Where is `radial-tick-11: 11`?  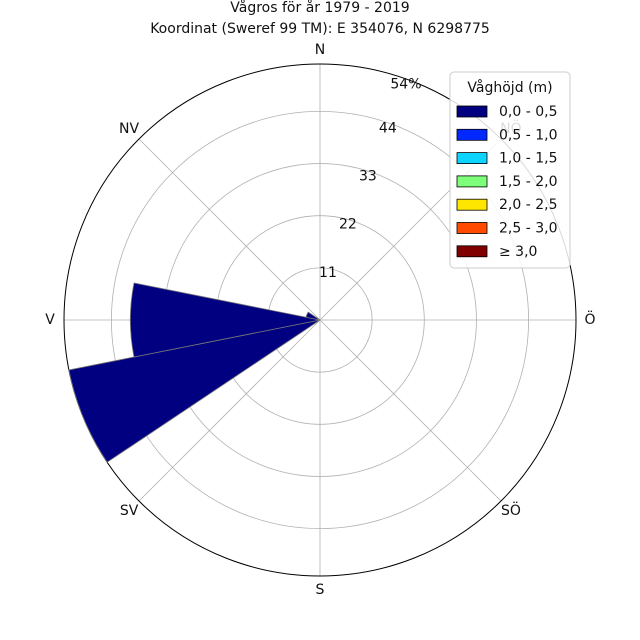 radial-tick-11: 11 is located at coordinates (328, 273).